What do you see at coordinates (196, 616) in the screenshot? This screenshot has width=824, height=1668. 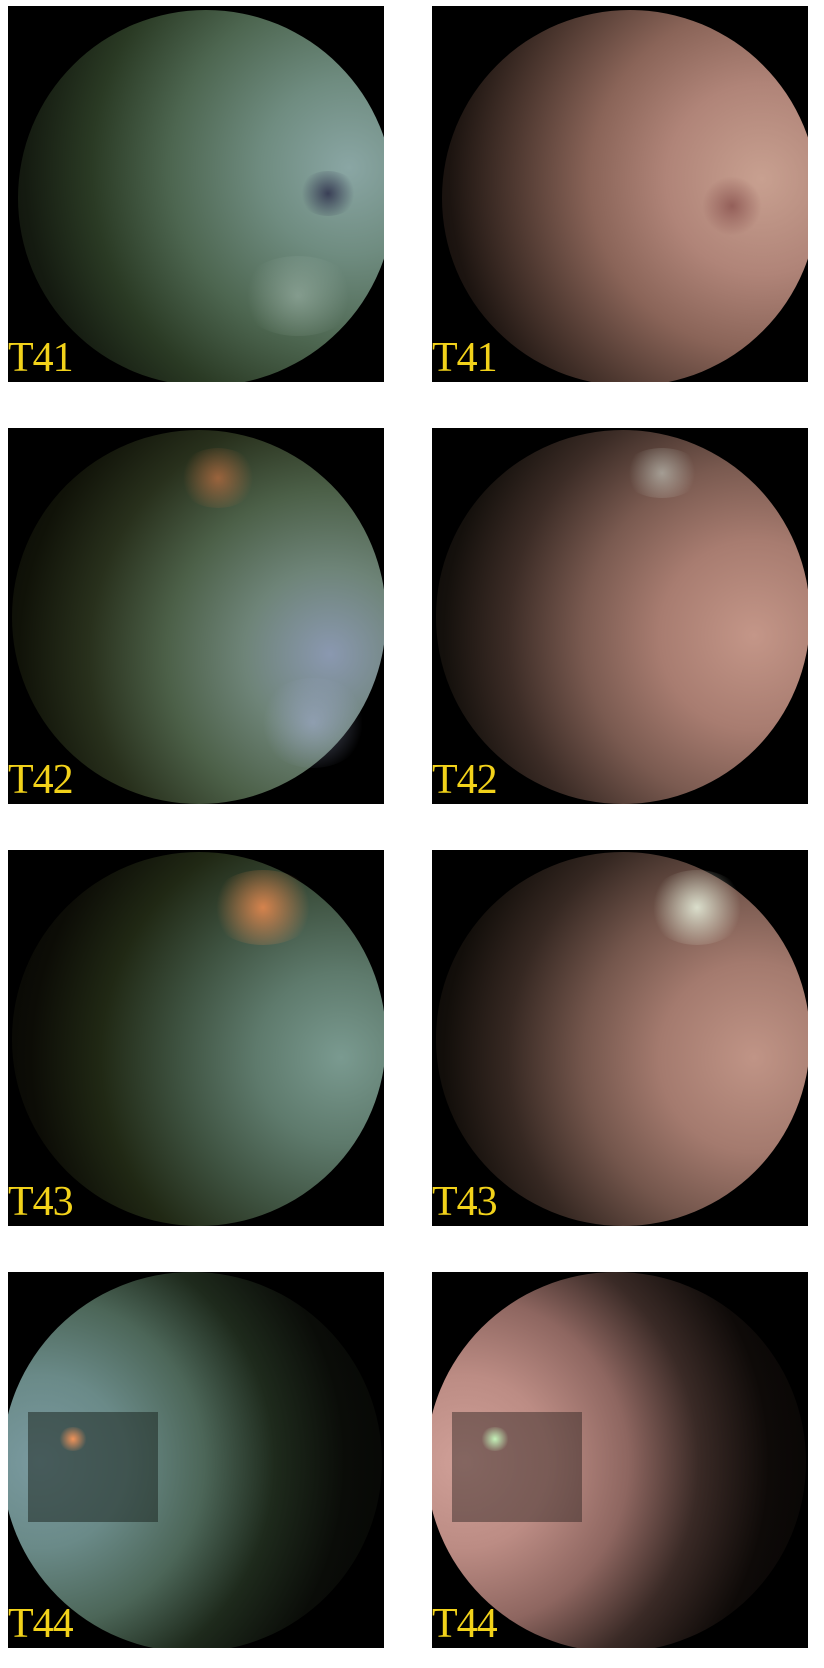 I see `image-panel-t42-left: T42` at bounding box center [196, 616].